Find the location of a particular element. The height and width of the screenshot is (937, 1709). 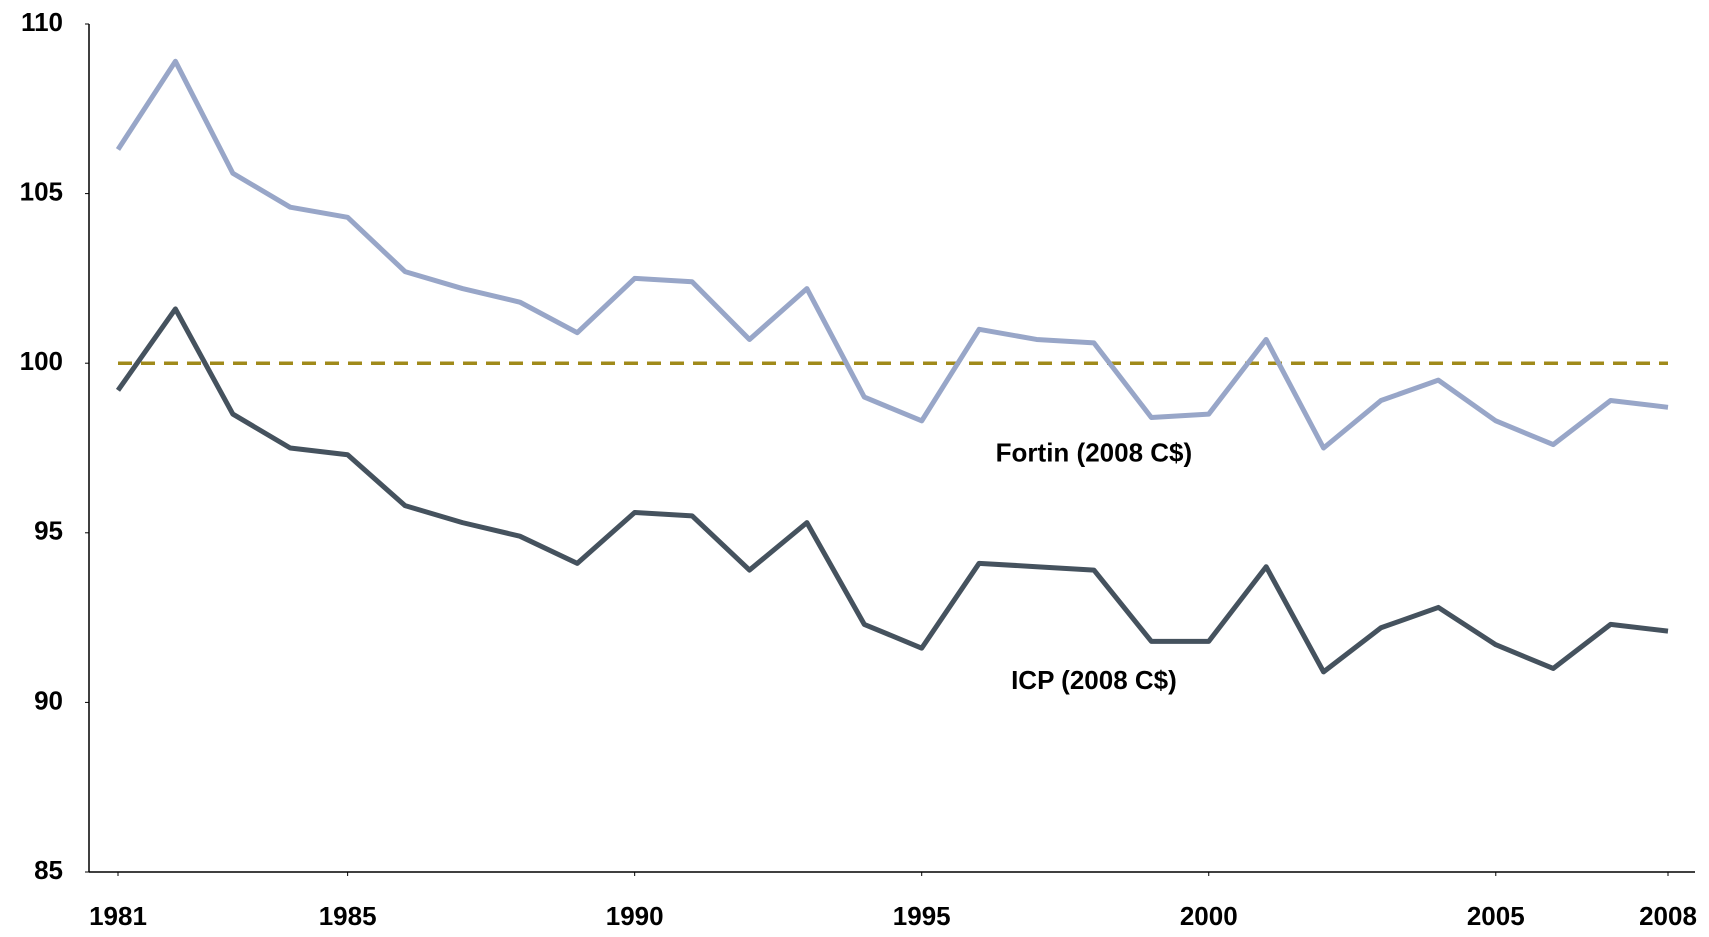

x-tick-label: 2008 is located at coordinates (1668, 916).